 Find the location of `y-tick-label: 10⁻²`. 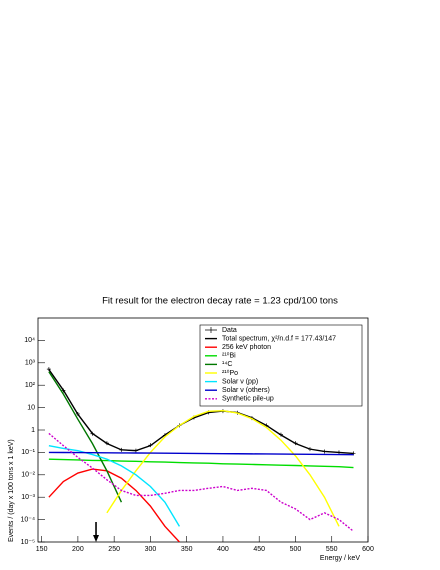

y-tick-label: 10⁻² is located at coordinates (28, 475).